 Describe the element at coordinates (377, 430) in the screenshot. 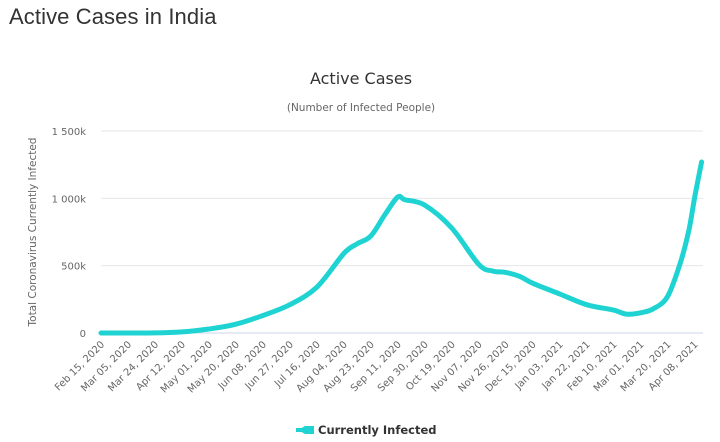

I see `legend-item-currently-infected: Currently Infected` at that location.